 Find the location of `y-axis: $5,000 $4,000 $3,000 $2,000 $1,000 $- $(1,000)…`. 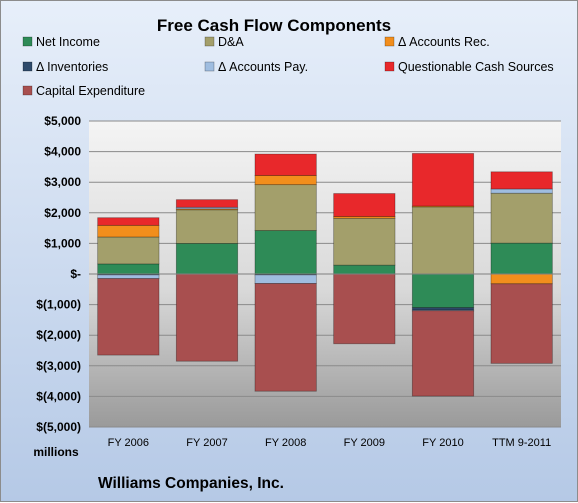

y-axis: $5,000 $4,000 $3,000 $2,000 $1,000 $- $(1,000)… is located at coordinates (58, 274).